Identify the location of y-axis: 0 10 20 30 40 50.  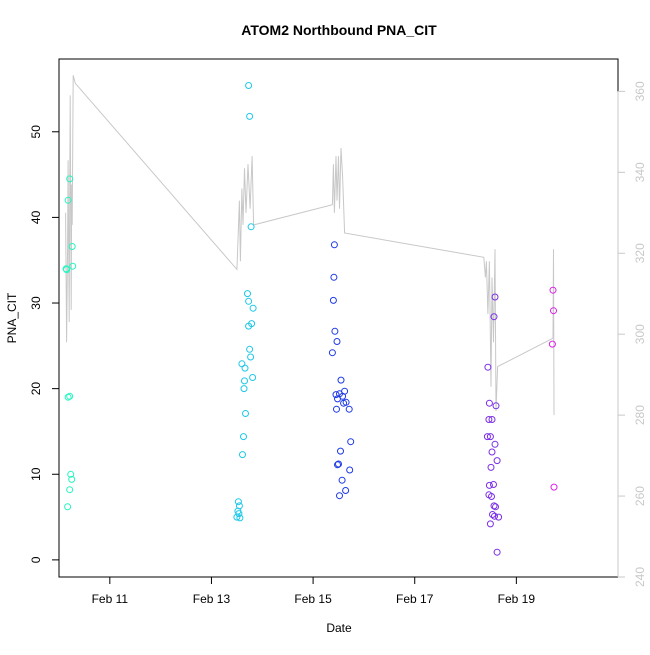
(44, 344).